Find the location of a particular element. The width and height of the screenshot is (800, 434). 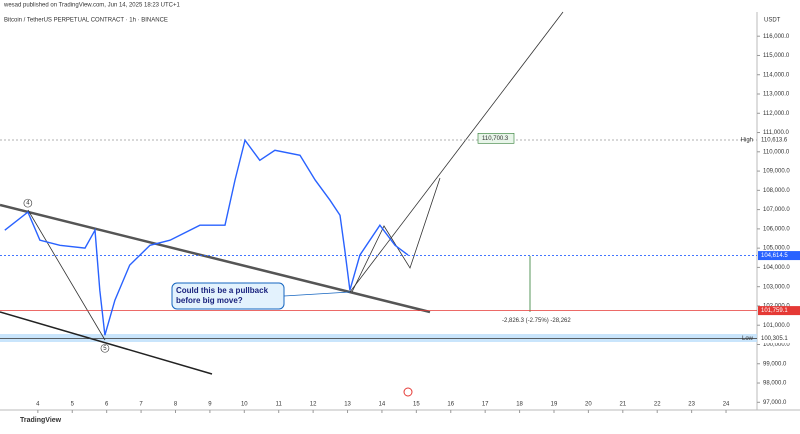

x-tick-label: 18 is located at coordinates (519, 405).